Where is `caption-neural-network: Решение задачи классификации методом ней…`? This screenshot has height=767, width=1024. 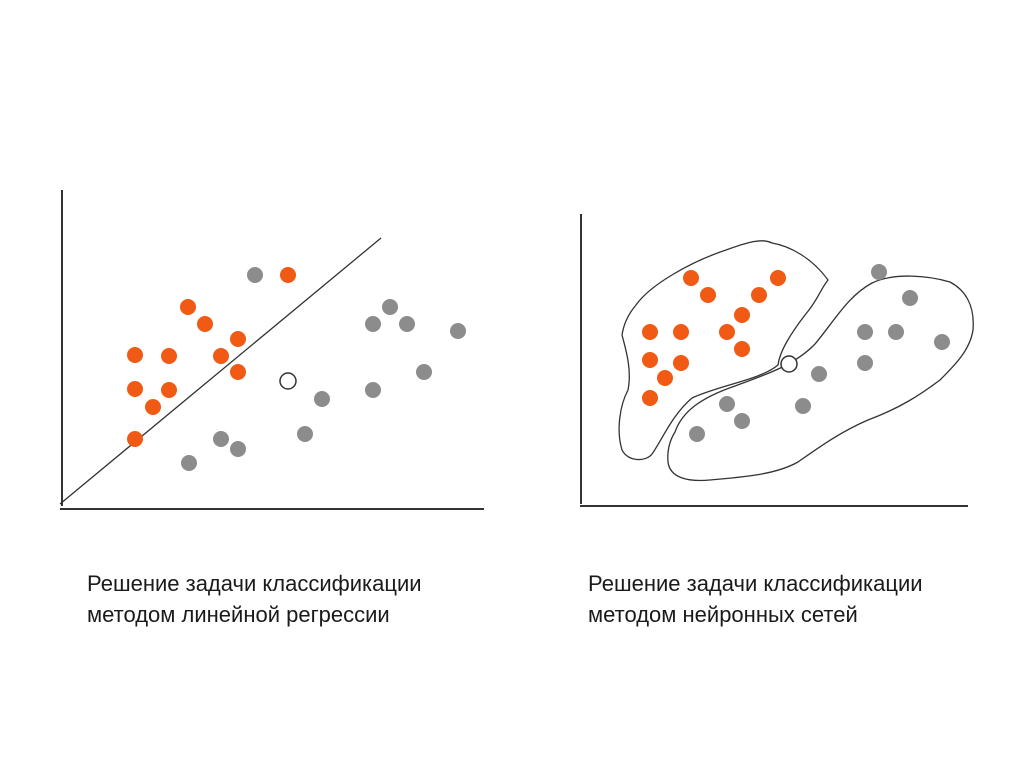
caption-neural-network: Решение задачи классификации методом ней… is located at coordinates (755, 599).